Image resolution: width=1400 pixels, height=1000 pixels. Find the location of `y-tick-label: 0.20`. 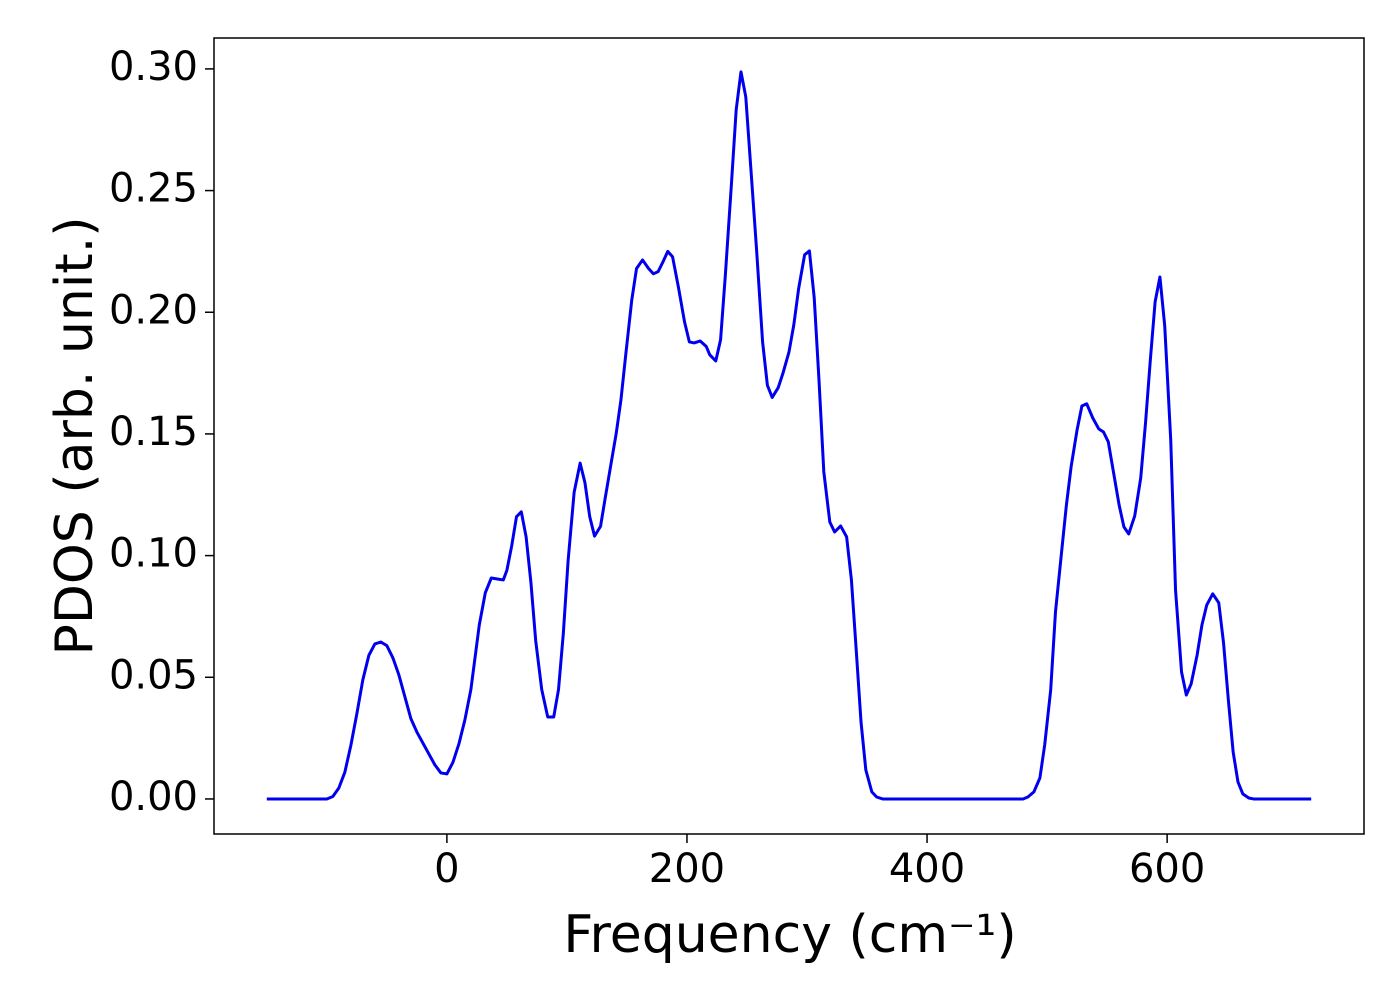

y-tick-label: 0.20 is located at coordinates (153, 310).